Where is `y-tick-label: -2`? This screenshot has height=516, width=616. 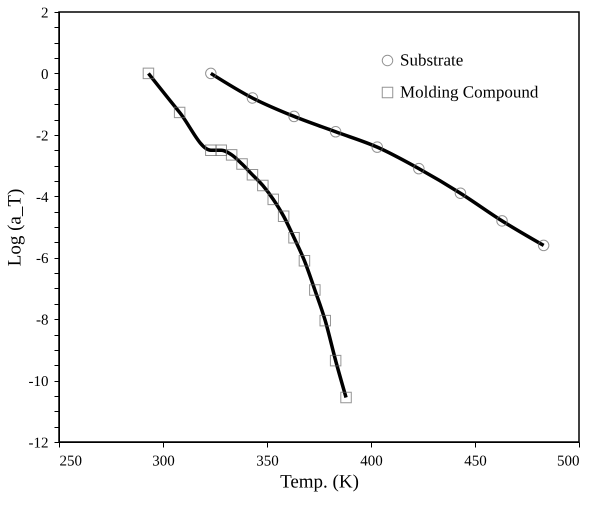
y-tick-label: -2 is located at coordinates (42, 136).